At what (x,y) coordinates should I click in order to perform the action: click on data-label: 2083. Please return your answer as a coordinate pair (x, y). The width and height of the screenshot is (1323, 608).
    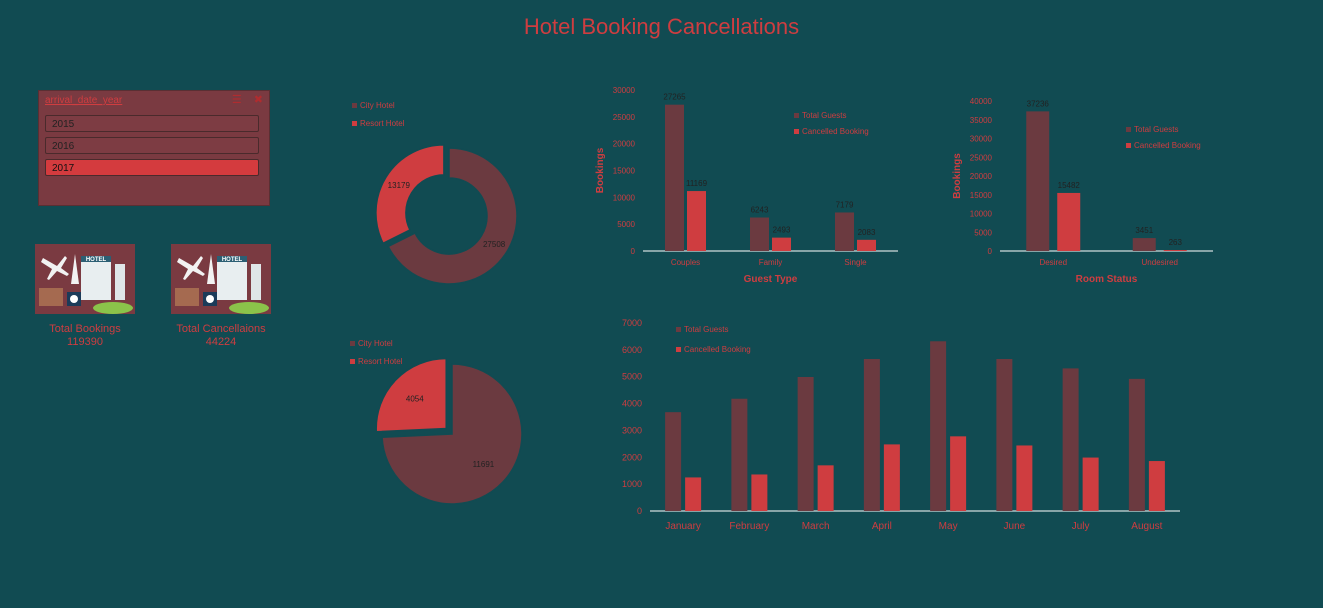
    Looking at the image, I should click on (867, 232).